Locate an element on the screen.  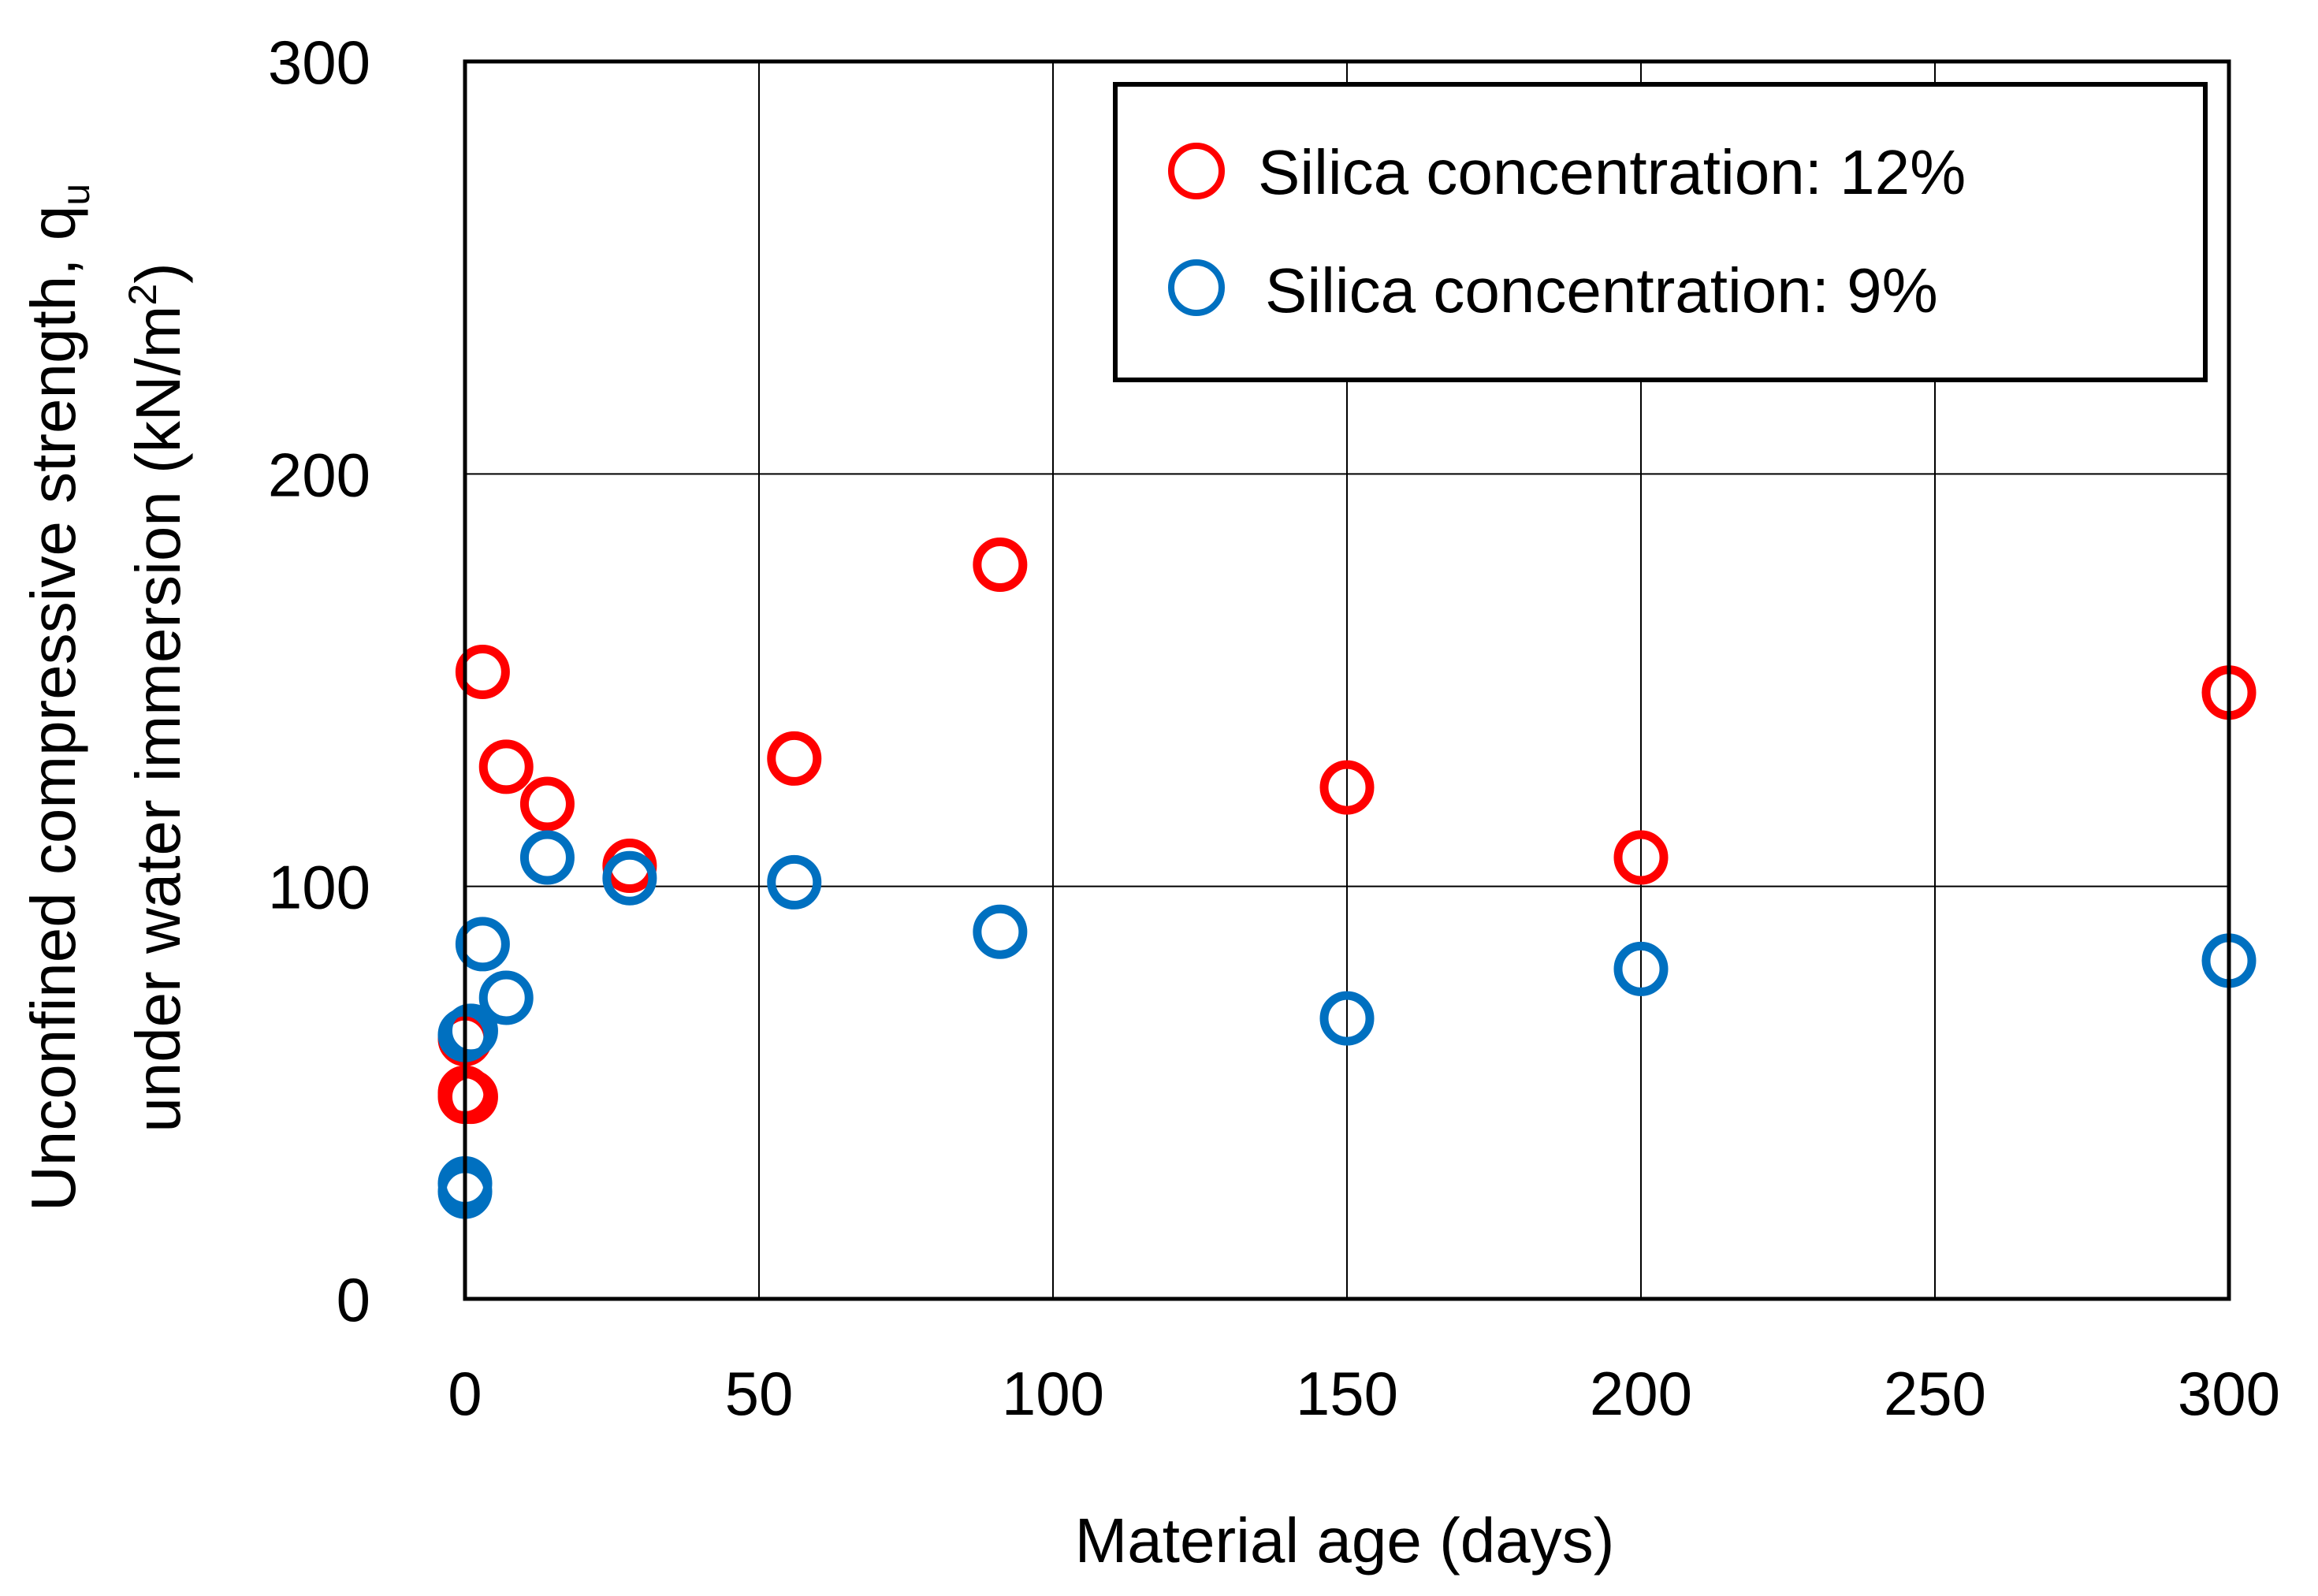
y-axis-title-line2-text: under water immersion (kN/m is located at coordinates (158, 719).